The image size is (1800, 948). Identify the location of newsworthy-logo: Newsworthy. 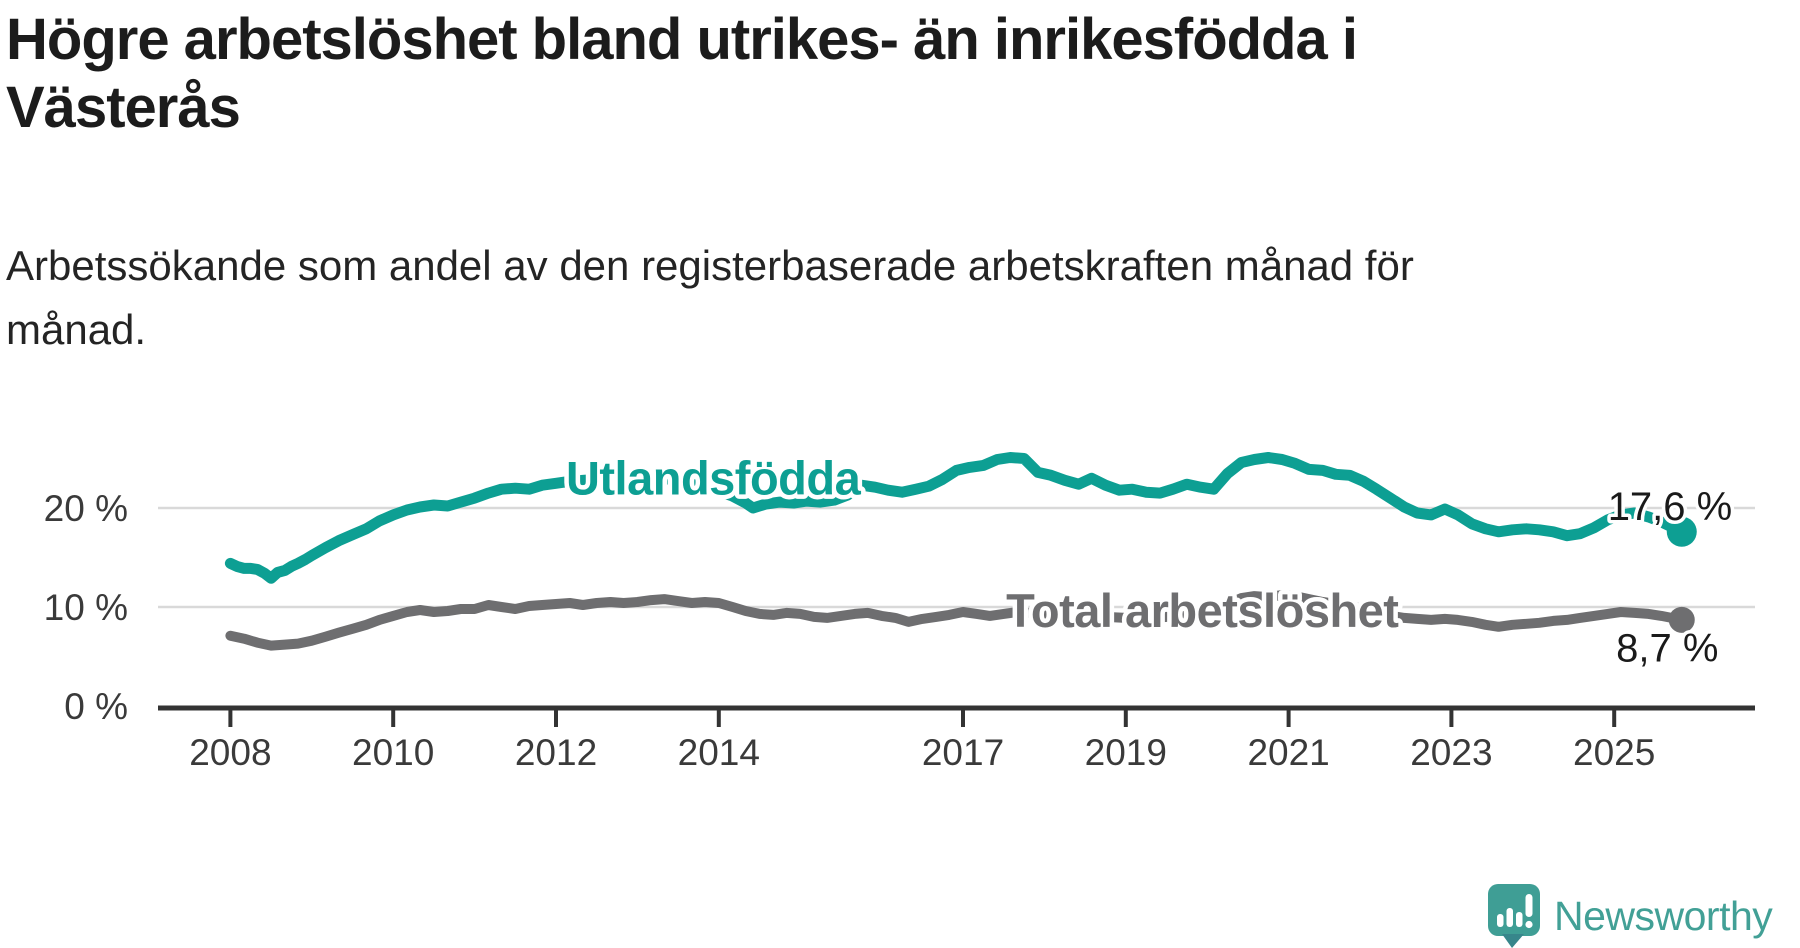
(1644, 916).